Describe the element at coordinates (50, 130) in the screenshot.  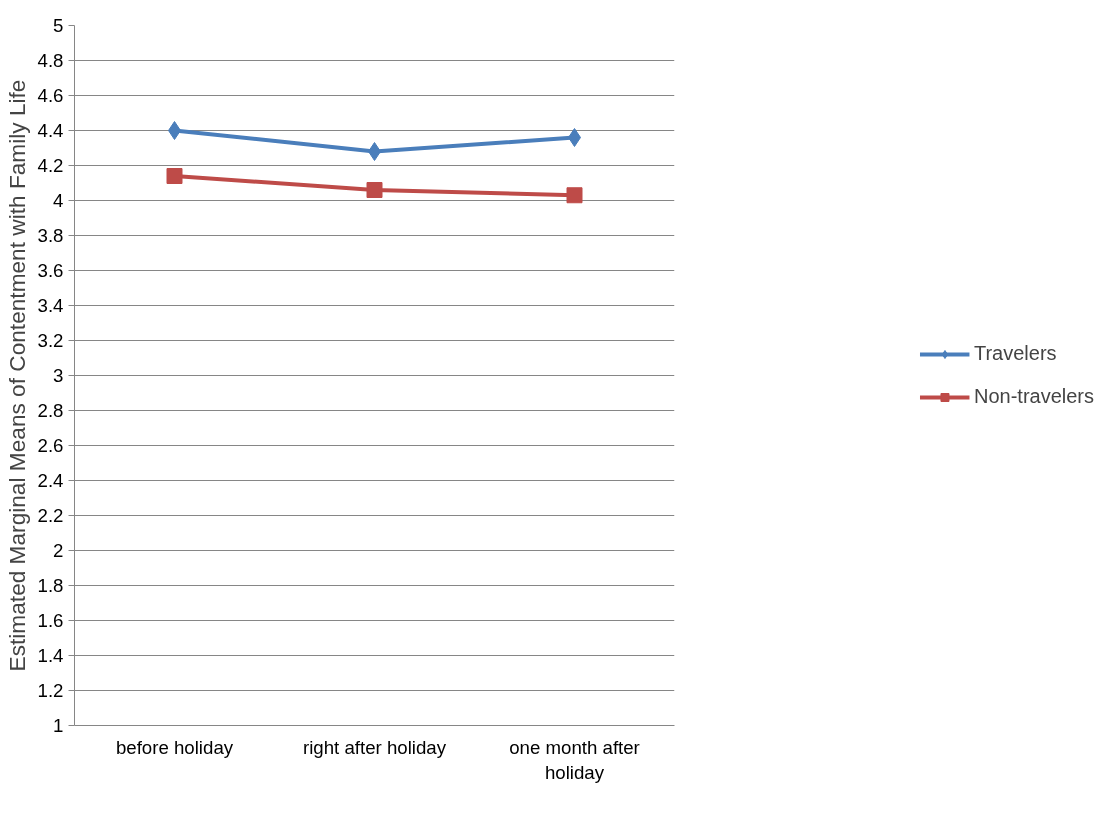
I see `y-tick-label: 4.4` at that location.